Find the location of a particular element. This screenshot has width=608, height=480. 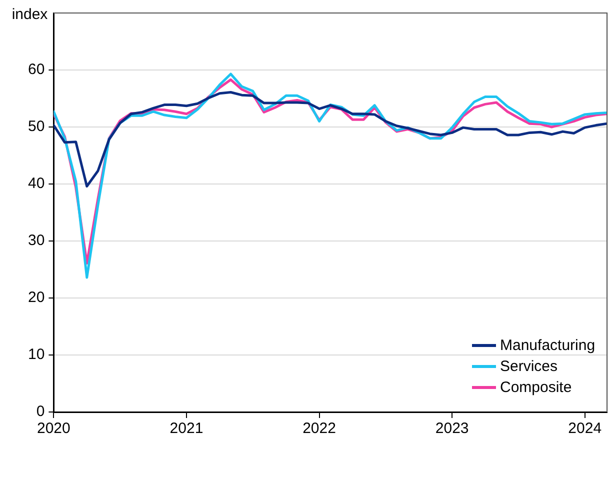

y-tick-label: 60 is located at coordinates (36, 69).